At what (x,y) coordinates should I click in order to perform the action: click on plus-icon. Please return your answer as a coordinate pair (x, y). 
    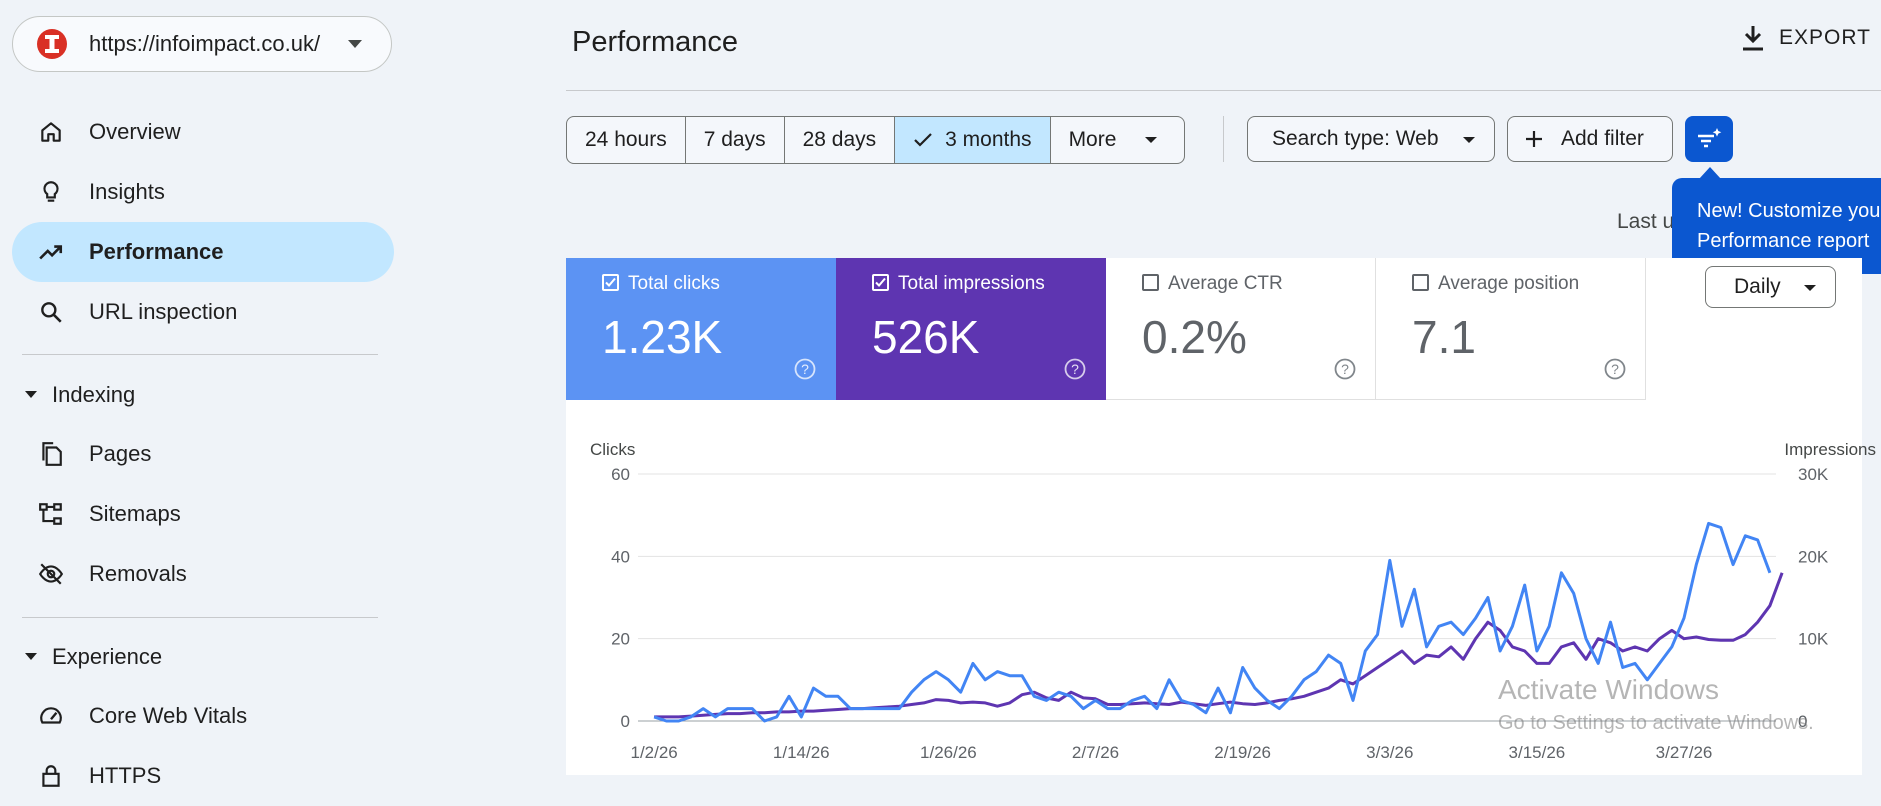
    Looking at the image, I should click on (1534, 139).